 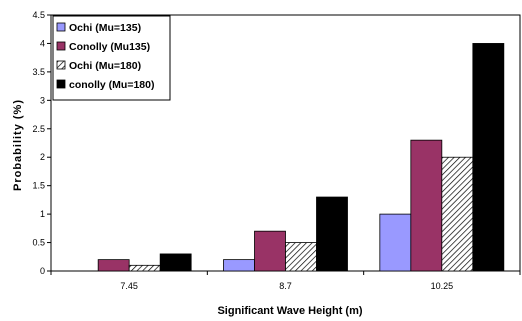 What do you see at coordinates (38, 15) in the screenshot?
I see `y-tick-label: 4.5` at bounding box center [38, 15].